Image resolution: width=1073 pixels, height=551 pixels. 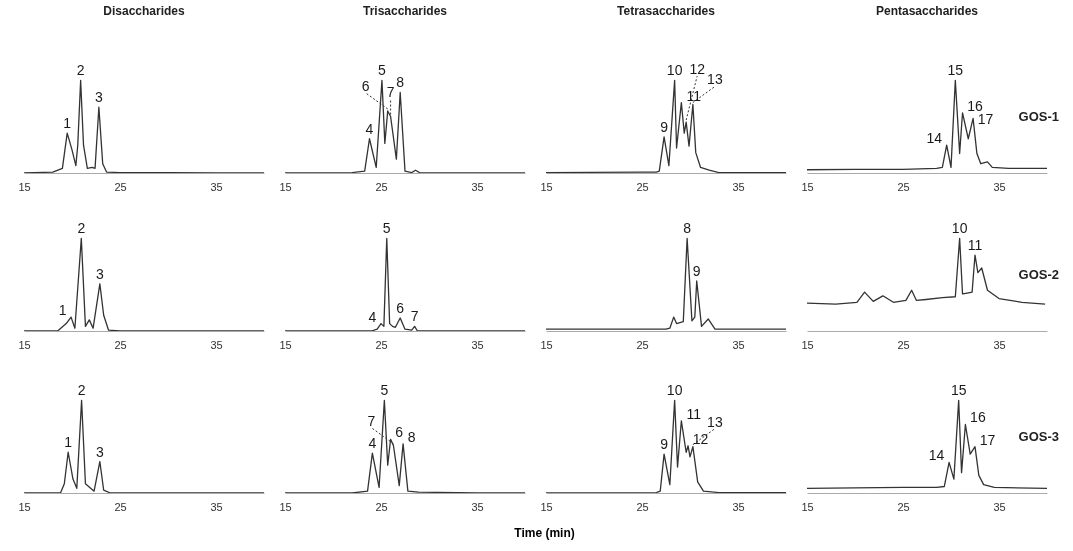 What do you see at coordinates (666, 11) in the screenshot?
I see `chart-title: Tetrasaccharides` at bounding box center [666, 11].